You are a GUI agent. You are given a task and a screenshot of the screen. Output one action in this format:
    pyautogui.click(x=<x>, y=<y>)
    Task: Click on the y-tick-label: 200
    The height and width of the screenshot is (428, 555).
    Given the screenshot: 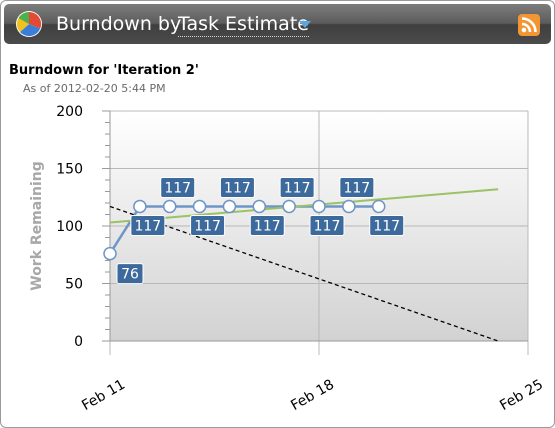 What is the action you would take?
    pyautogui.click(x=69, y=112)
    